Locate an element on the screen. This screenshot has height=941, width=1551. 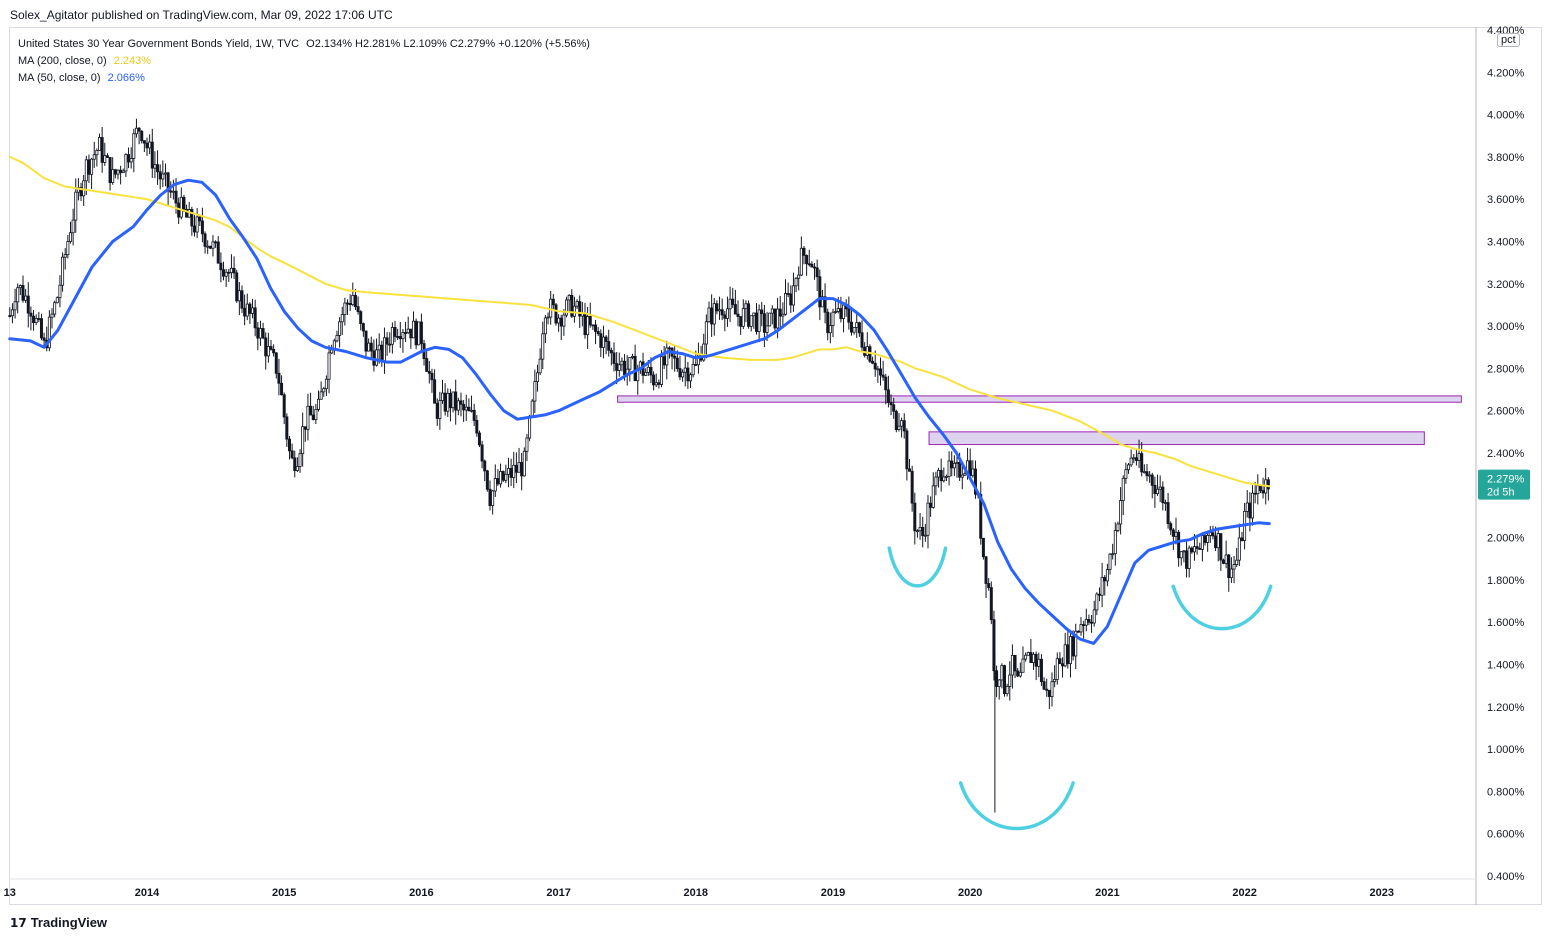
ma200-row: MA (200, close, 0) 2.243% is located at coordinates (306, 61).